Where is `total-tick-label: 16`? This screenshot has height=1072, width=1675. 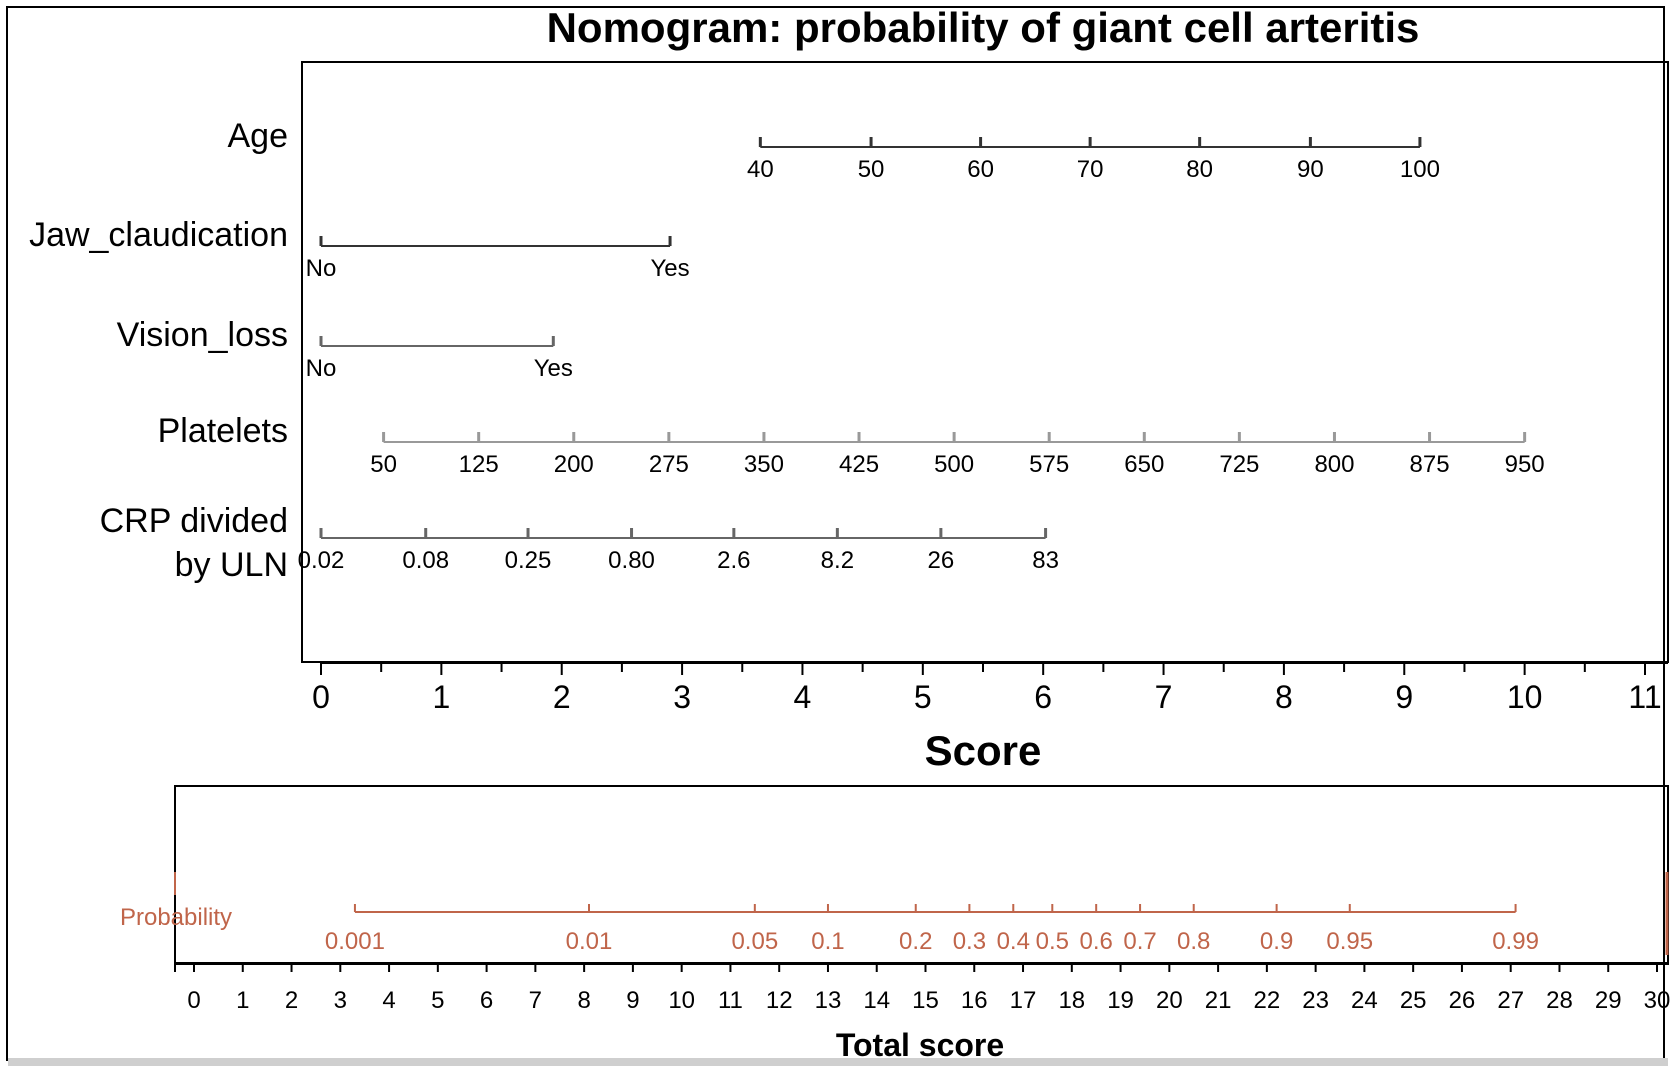
total-tick-label: 16 is located at coordinates (974, 1000).